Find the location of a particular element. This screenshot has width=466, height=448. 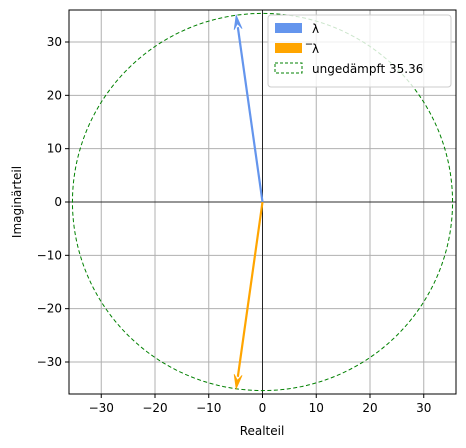

x-tick-label: 30 is located at coordinates (423, 408).